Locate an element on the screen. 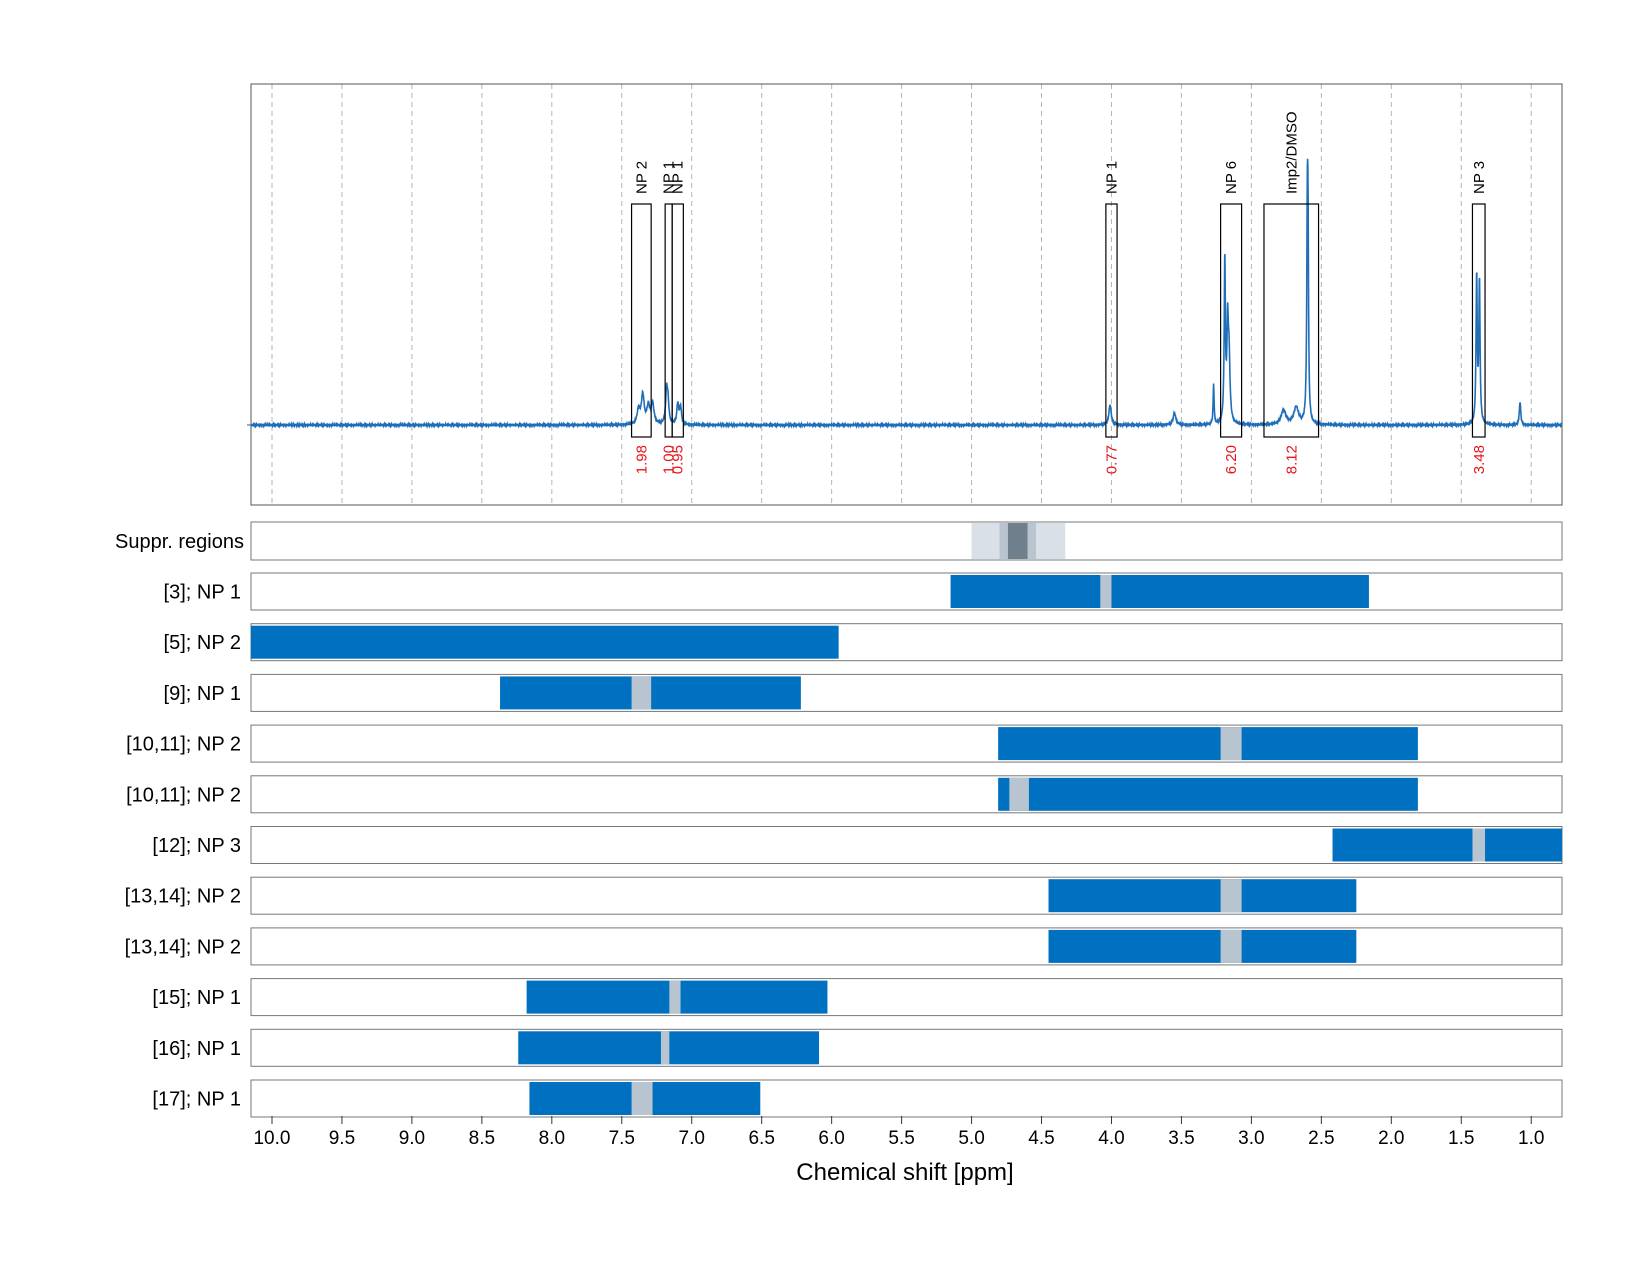 This screenshot has width=1651, height=1275. x-tick-label: 4.5 is located at coordinates (1041, 1138).